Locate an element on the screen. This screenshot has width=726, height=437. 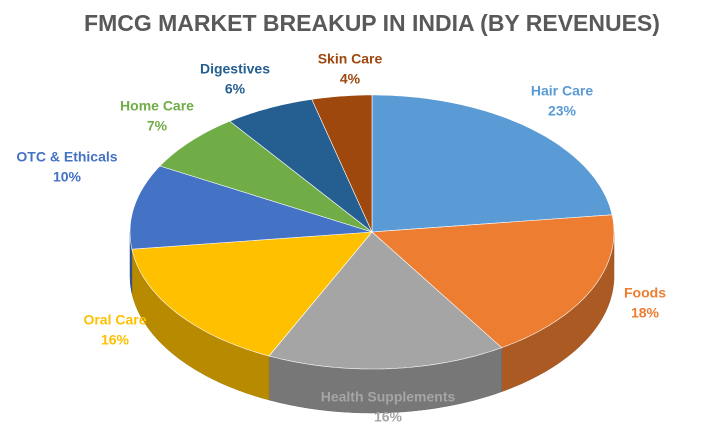
slice-label: Oral Care is located at coordinates (114, 320).